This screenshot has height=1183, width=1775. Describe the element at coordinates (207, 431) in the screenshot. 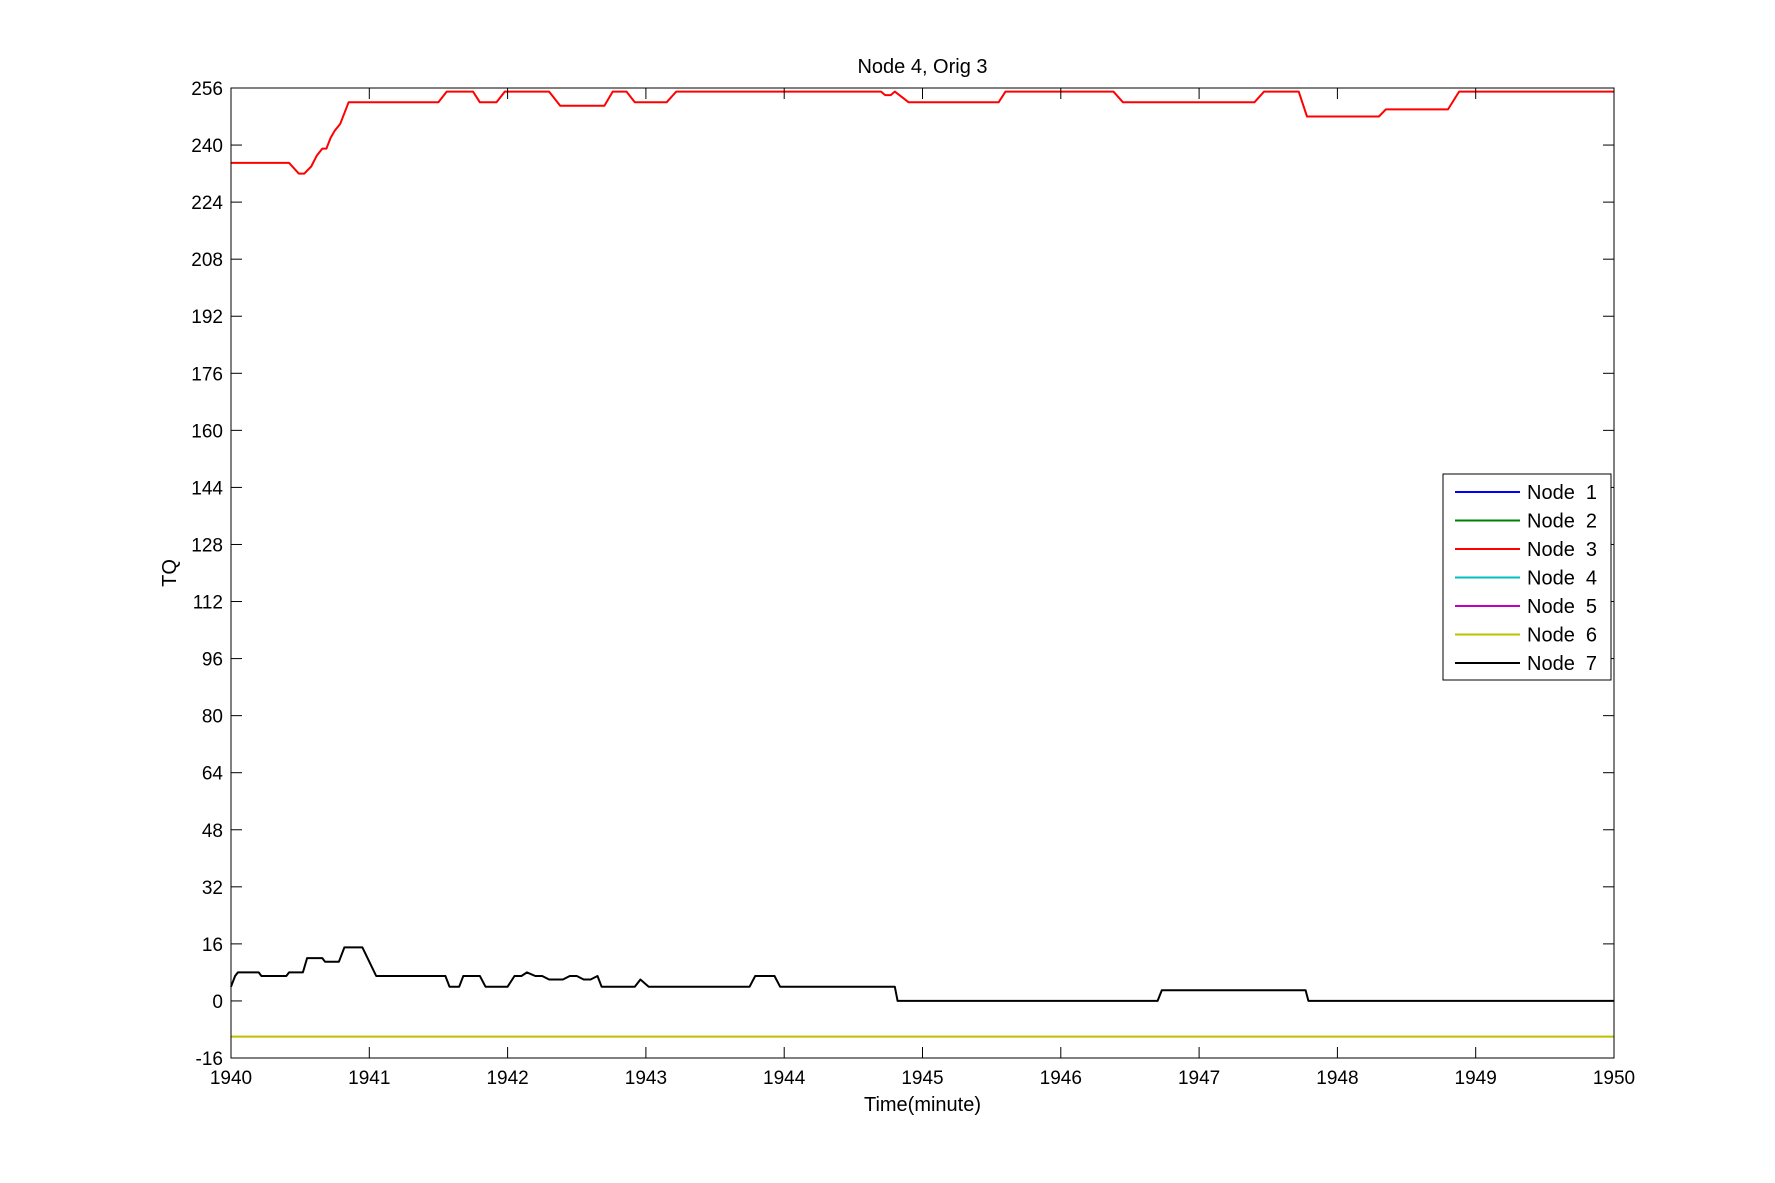

I see `y-tick-label: 160` at that location.